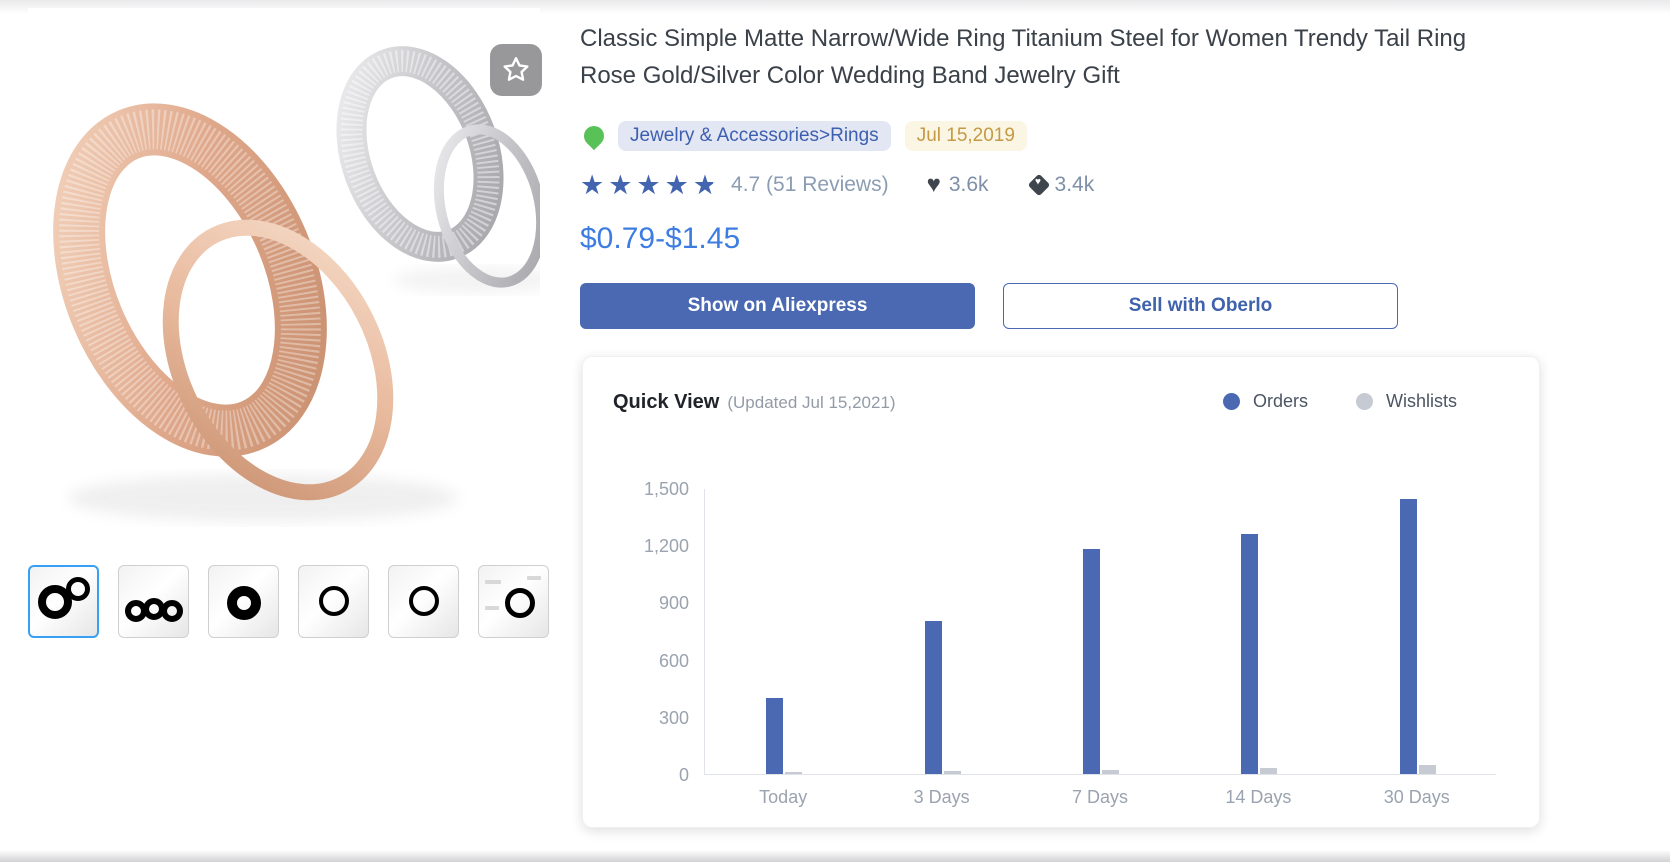 The image size is (1670, 862). I want to click on page-bottom-divider, so click(835, 856).